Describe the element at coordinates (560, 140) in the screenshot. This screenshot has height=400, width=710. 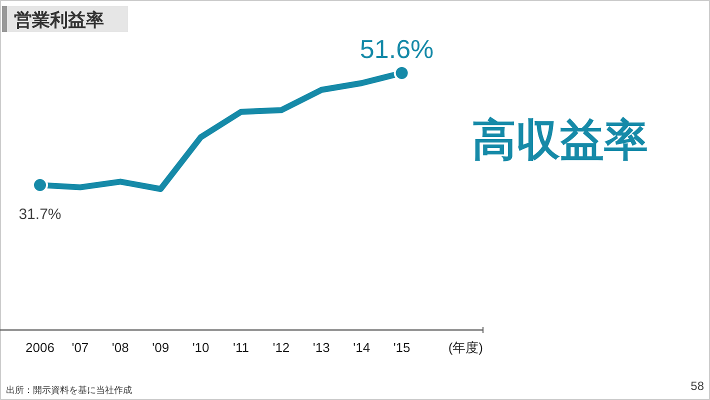
I see `text: 高収益率` at that location.